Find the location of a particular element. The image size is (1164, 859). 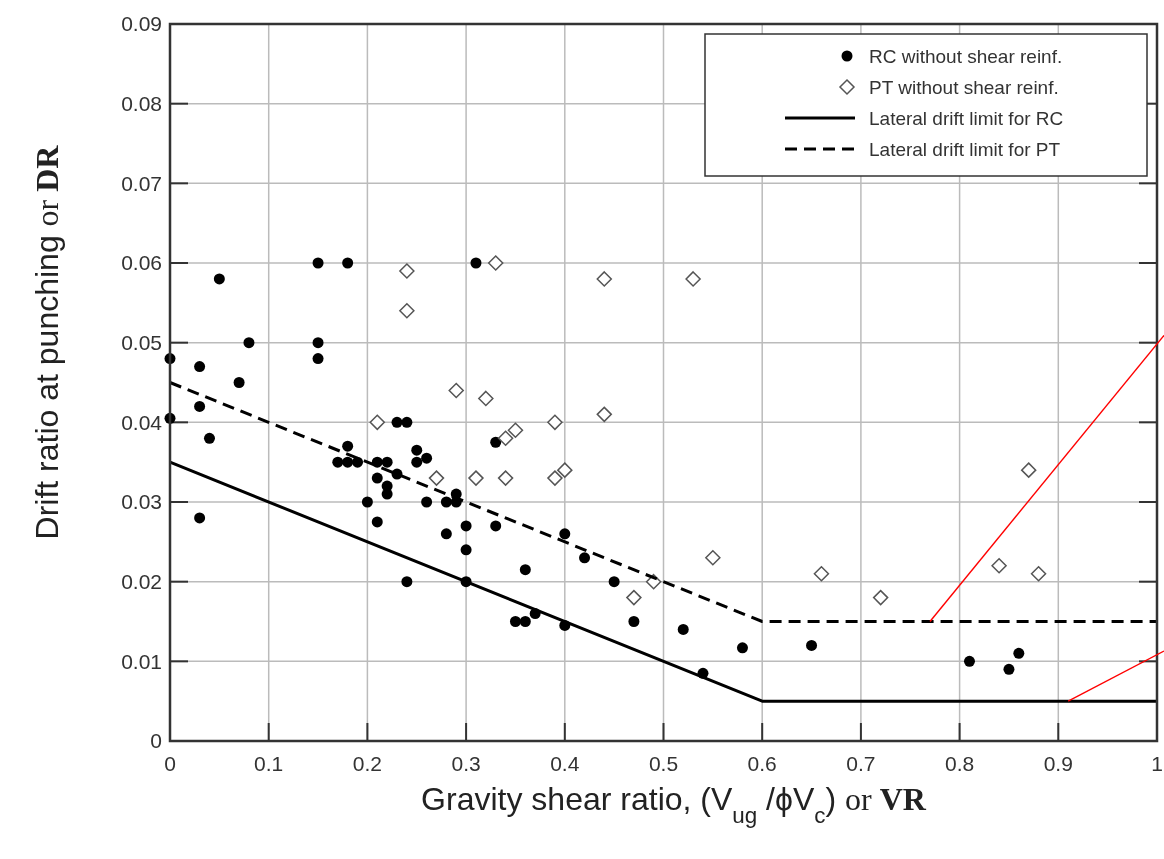

y-tick-label: 0.01 is located at coordinates (141, 661).